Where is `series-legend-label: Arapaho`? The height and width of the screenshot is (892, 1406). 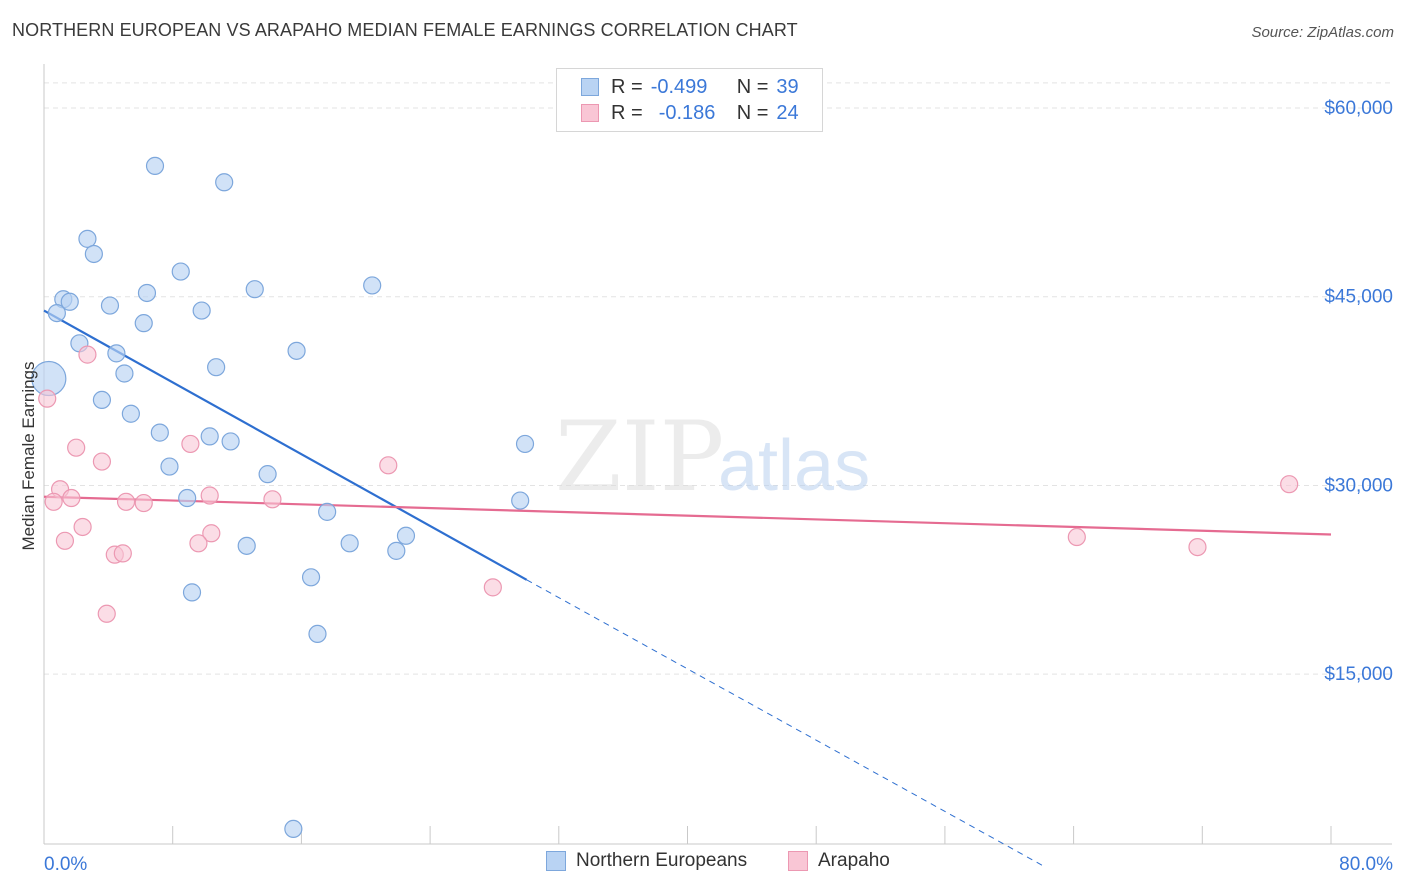 series-legend-label: Arapaho is located at coordinates (854, 860).